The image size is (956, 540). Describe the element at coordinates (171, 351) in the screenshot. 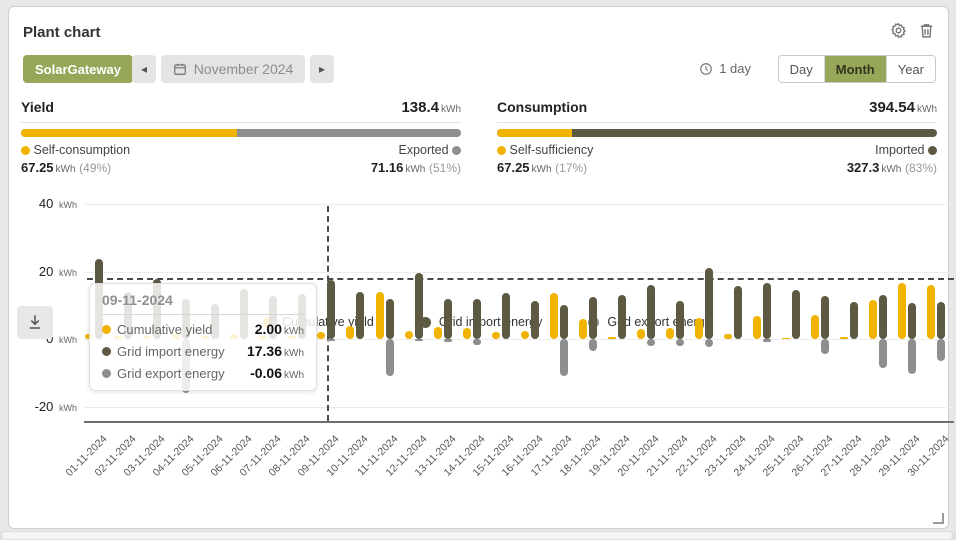

I see `tooltip-series-label: Grid import energy` at that location.